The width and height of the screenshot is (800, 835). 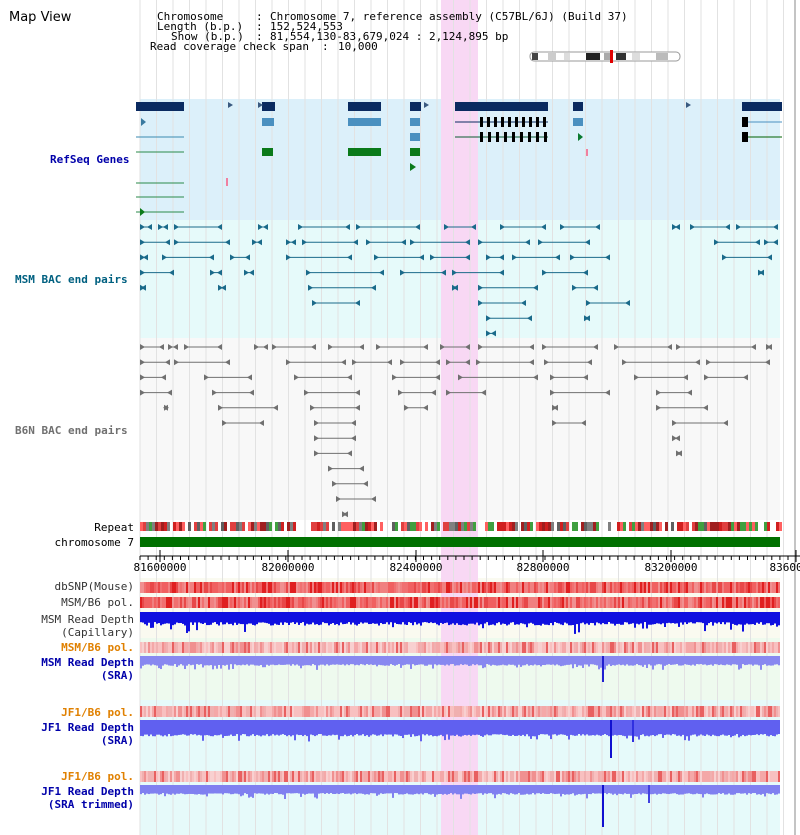 What do you see at coordinates (97, 776) in the screenshot?
I see `track-label-jf1-b6-pol-2: JF1/B6 pol.` at bounding box center [97, 776].